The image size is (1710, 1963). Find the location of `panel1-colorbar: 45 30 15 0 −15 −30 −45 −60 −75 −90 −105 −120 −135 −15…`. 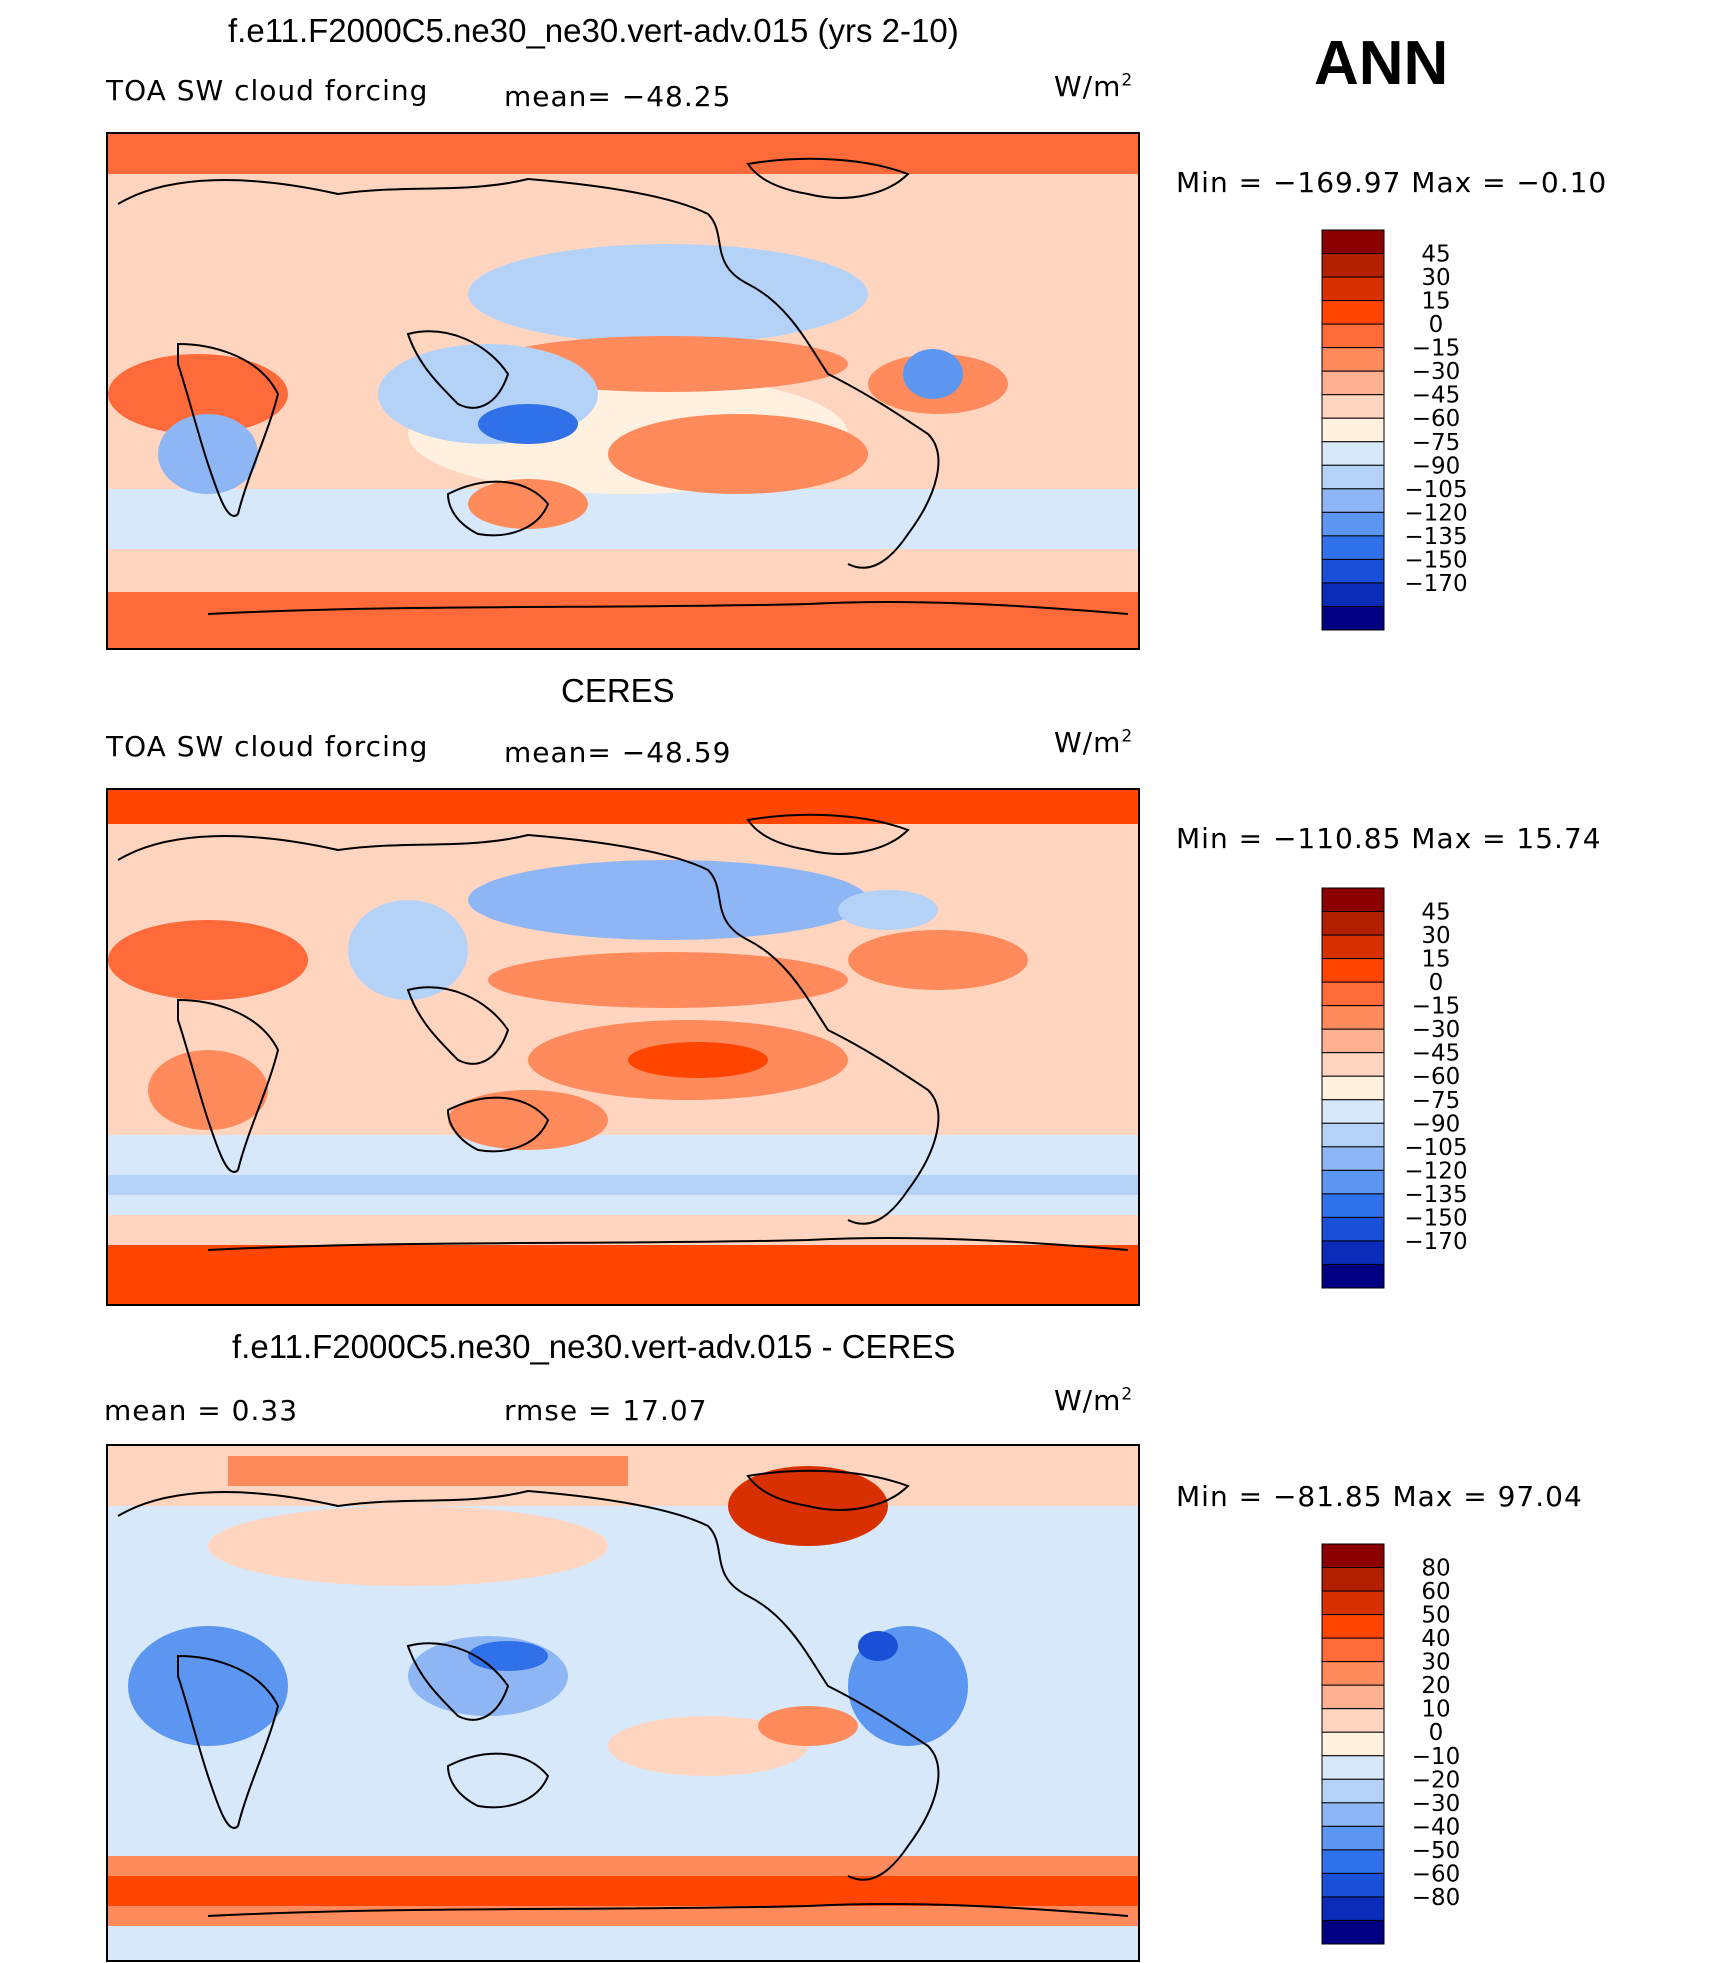

panel1-colorbar: 45 30 15 0 −15 −30 −45 −60 −75 −90 −105 −120 −135 −15… is located at coordinates (1421, 434).